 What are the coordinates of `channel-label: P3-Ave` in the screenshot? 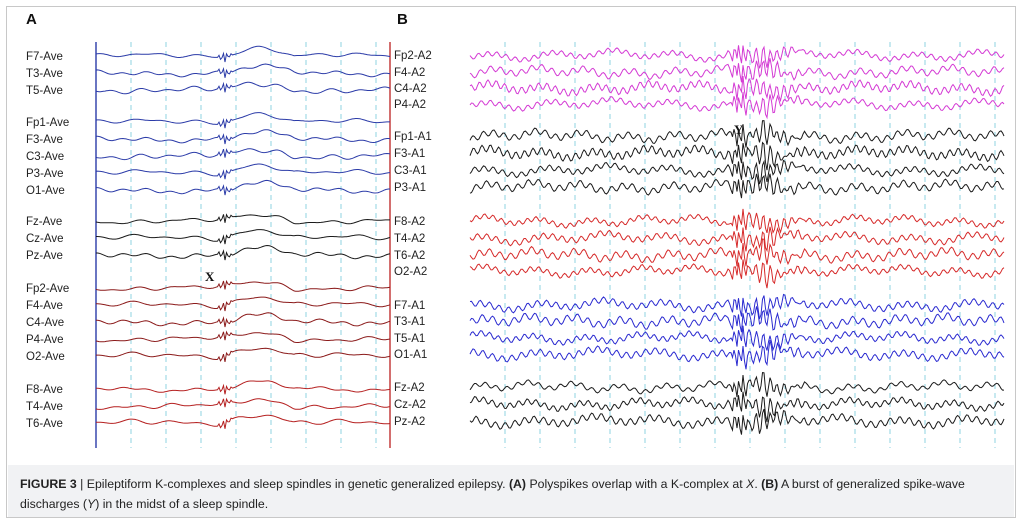 It's located at (45, 174).